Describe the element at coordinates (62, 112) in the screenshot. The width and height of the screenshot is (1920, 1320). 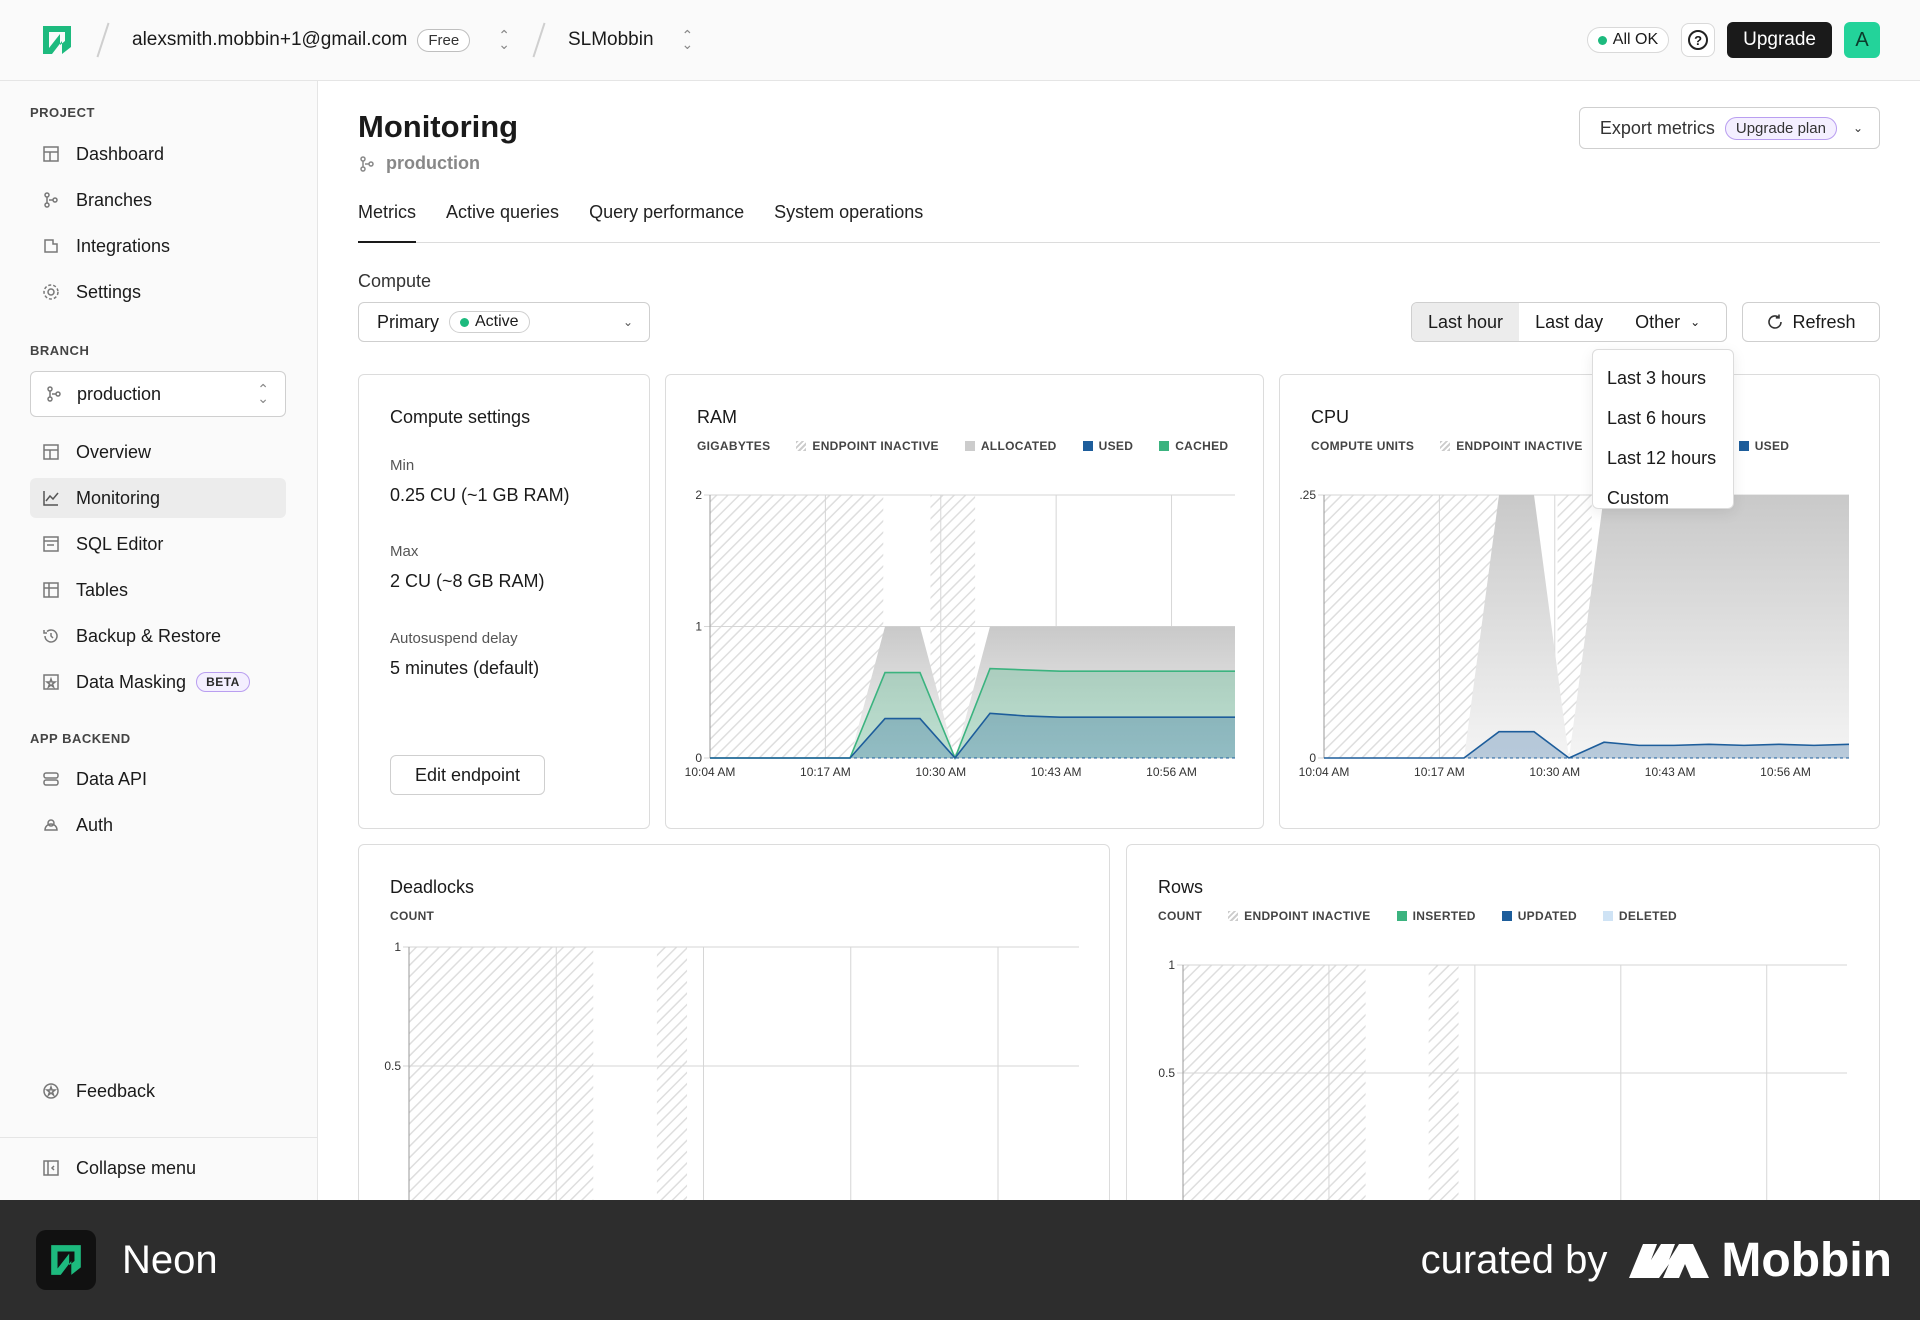
I see `section-project: PROJECT` at that location.